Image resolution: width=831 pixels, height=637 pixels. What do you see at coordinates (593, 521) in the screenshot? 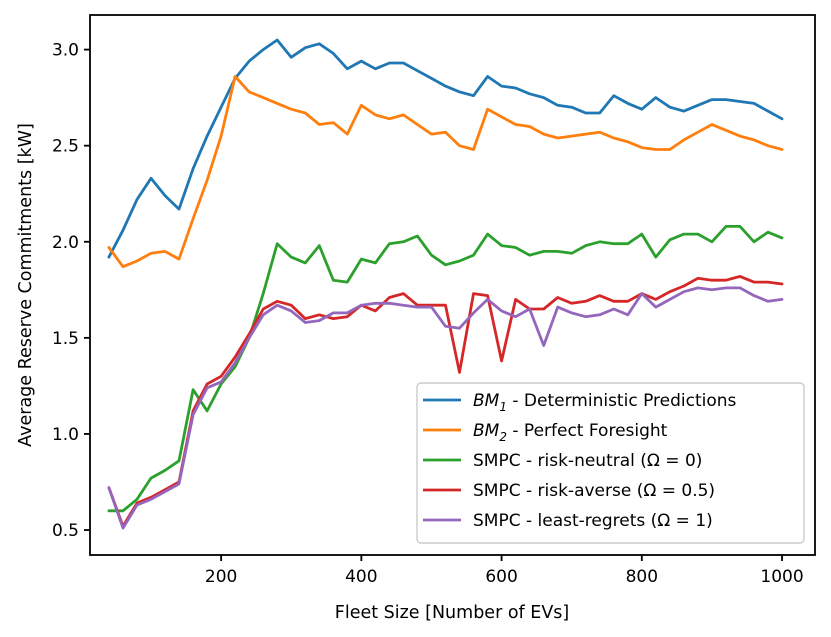
I see `legend-label: SMPC - least-regrets (Ω = 1)` at bounding box center [593, 521].